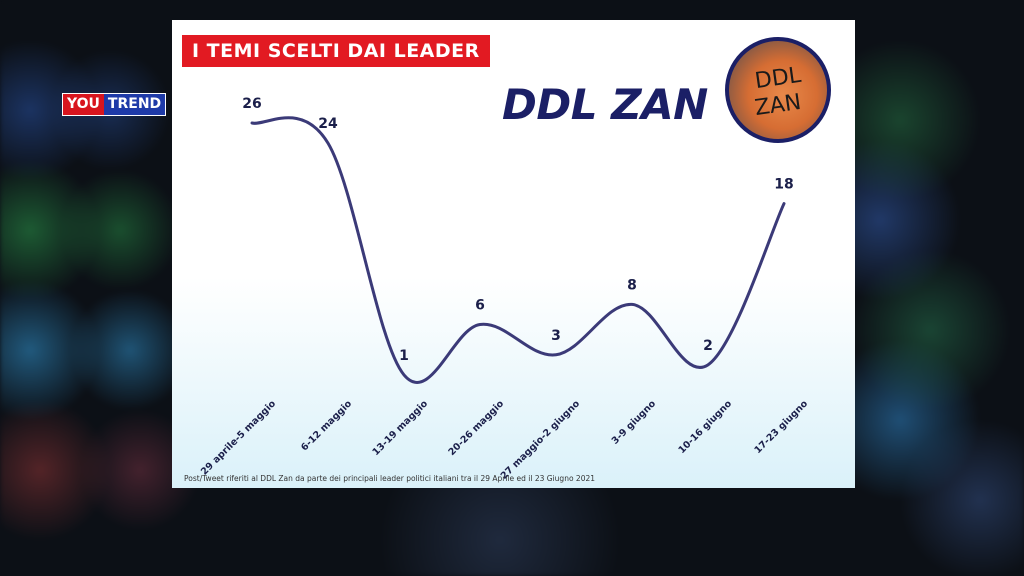  What do you see at coordinates (634, 422) in the screenshot?
I see `x-tick-label: 3-9 giugno` at bounding box center [634, 422].